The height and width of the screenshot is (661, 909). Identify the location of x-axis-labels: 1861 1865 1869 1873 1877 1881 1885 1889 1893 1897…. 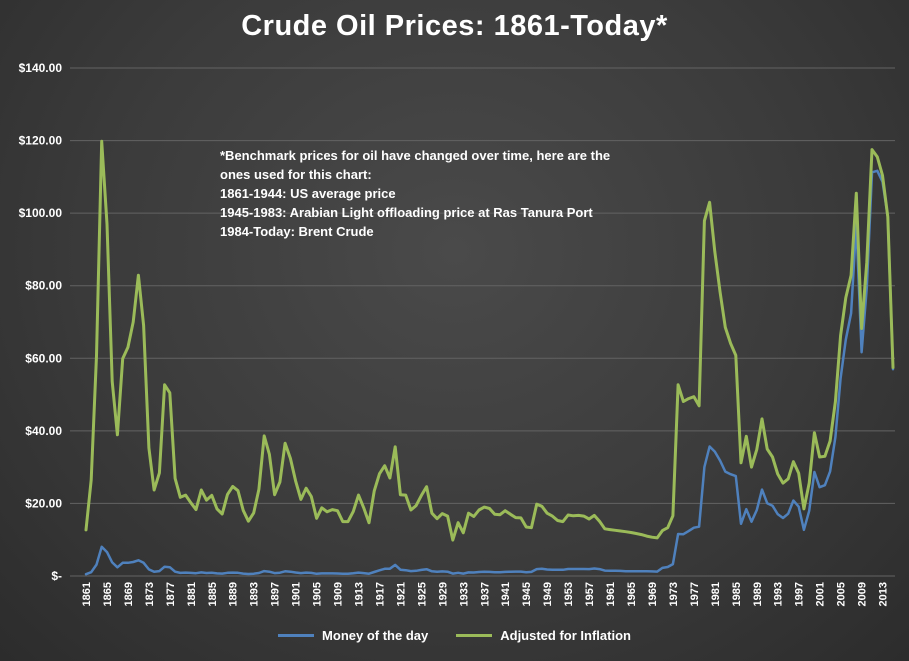
(485, 594).